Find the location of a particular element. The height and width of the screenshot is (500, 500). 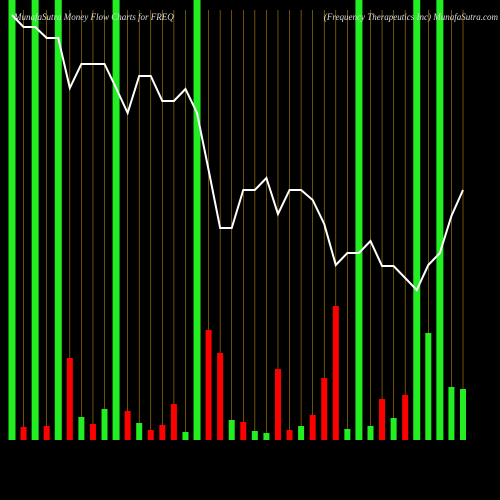

chart-title: MunafaSutra Money Flow Charts for FREQ is located at coordinates (93, 17).